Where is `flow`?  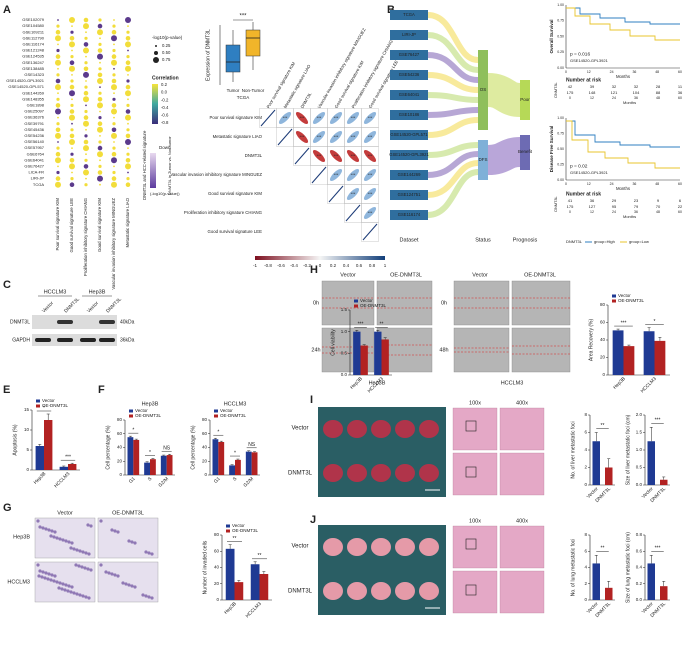 flow is located at coordinates (504, 156).